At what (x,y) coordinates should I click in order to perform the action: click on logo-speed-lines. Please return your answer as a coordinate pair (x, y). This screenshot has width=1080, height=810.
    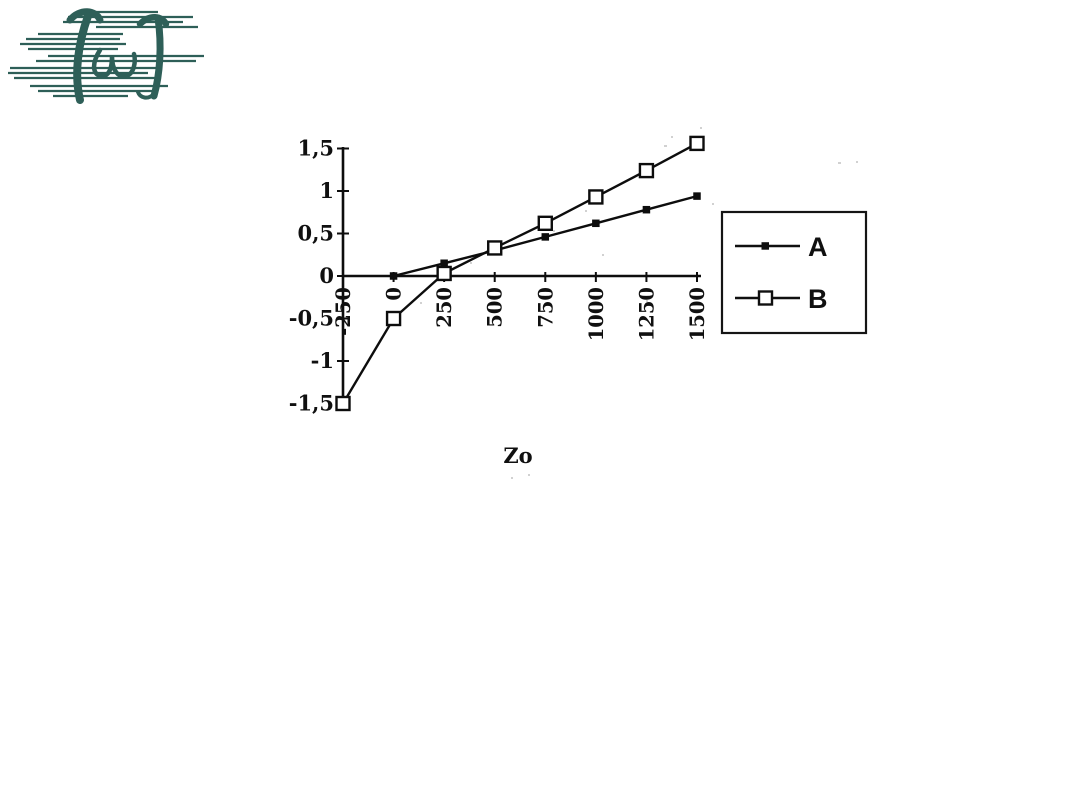
    Looking at the image, I should click on (106, 54).